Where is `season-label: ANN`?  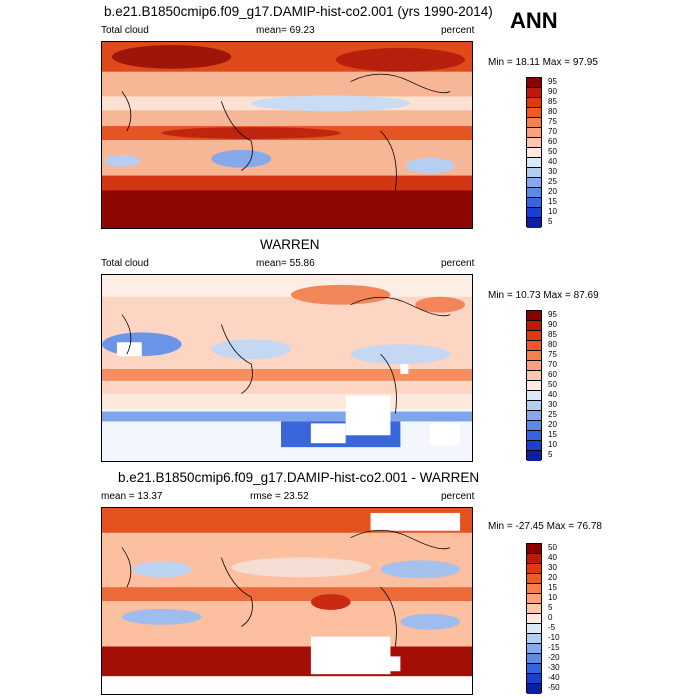
season-label: ANN is located at coordinates (534, 20).